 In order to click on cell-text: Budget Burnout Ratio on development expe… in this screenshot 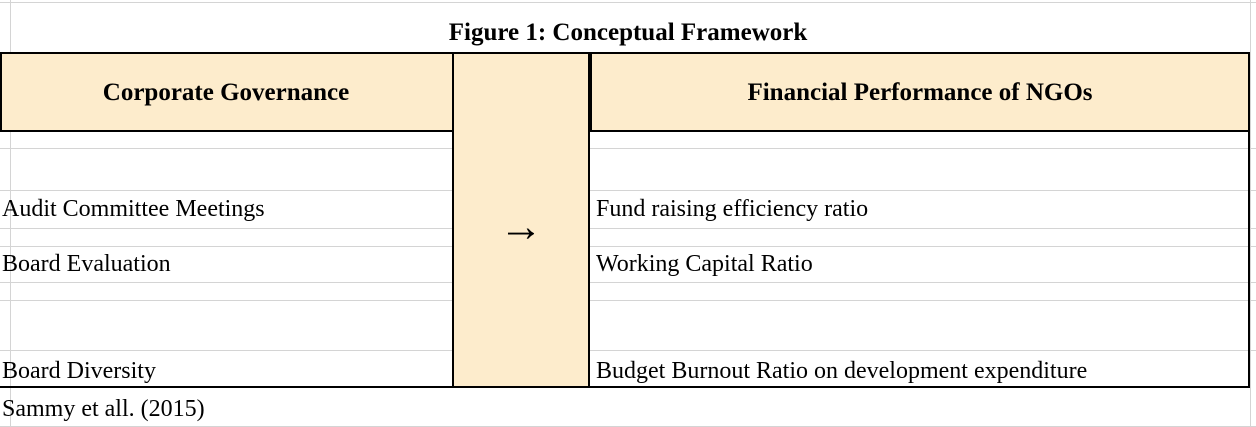, I will do `click(842, 371)`.